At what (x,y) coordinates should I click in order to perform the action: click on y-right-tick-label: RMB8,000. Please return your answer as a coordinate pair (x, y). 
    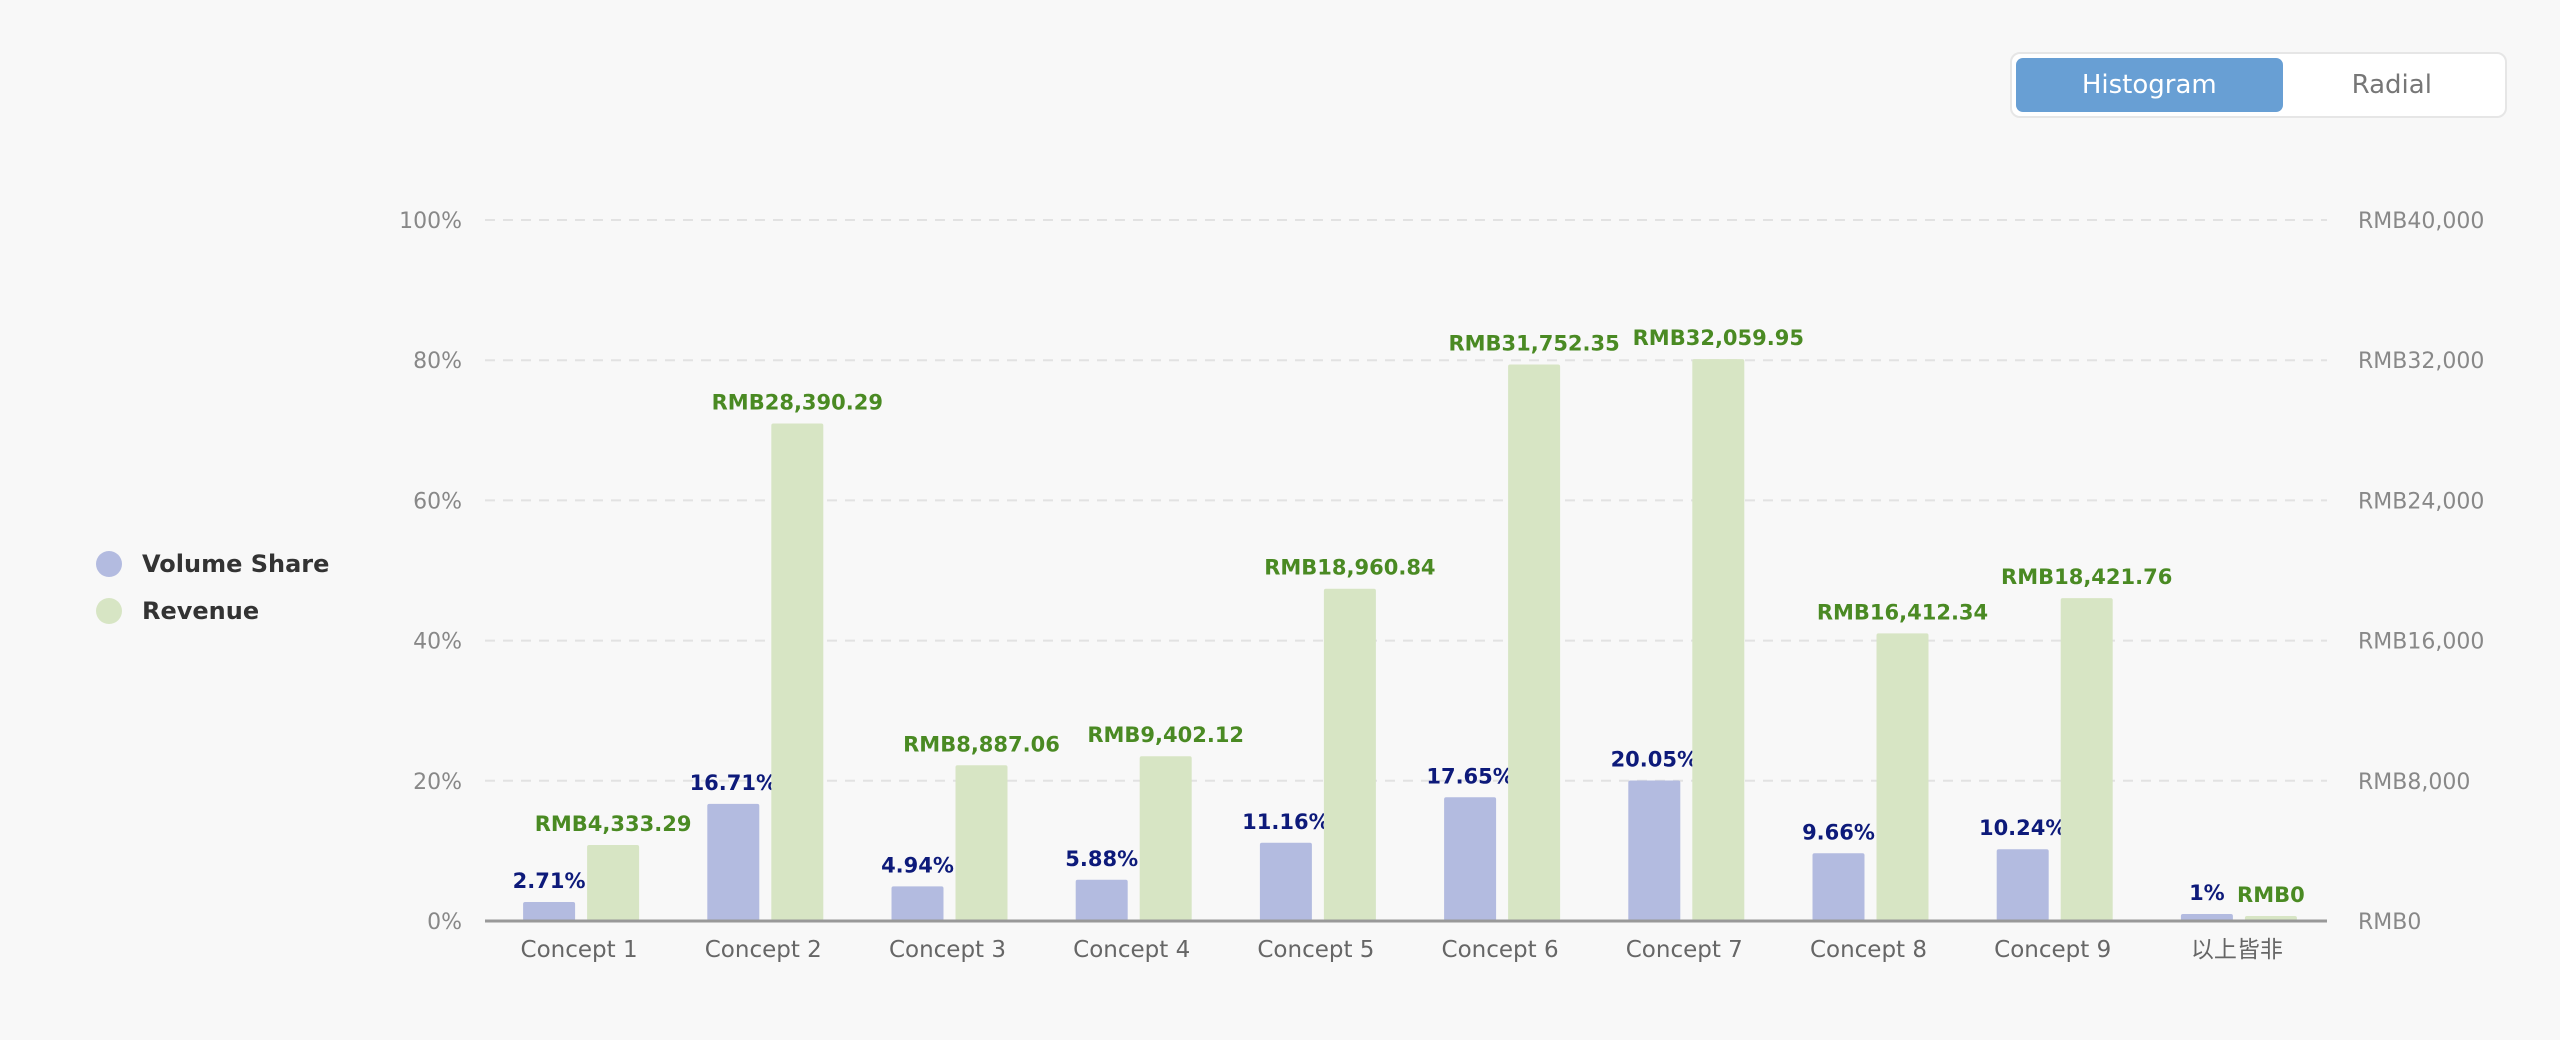
    Looking at the image, I should click on (2414, 782).